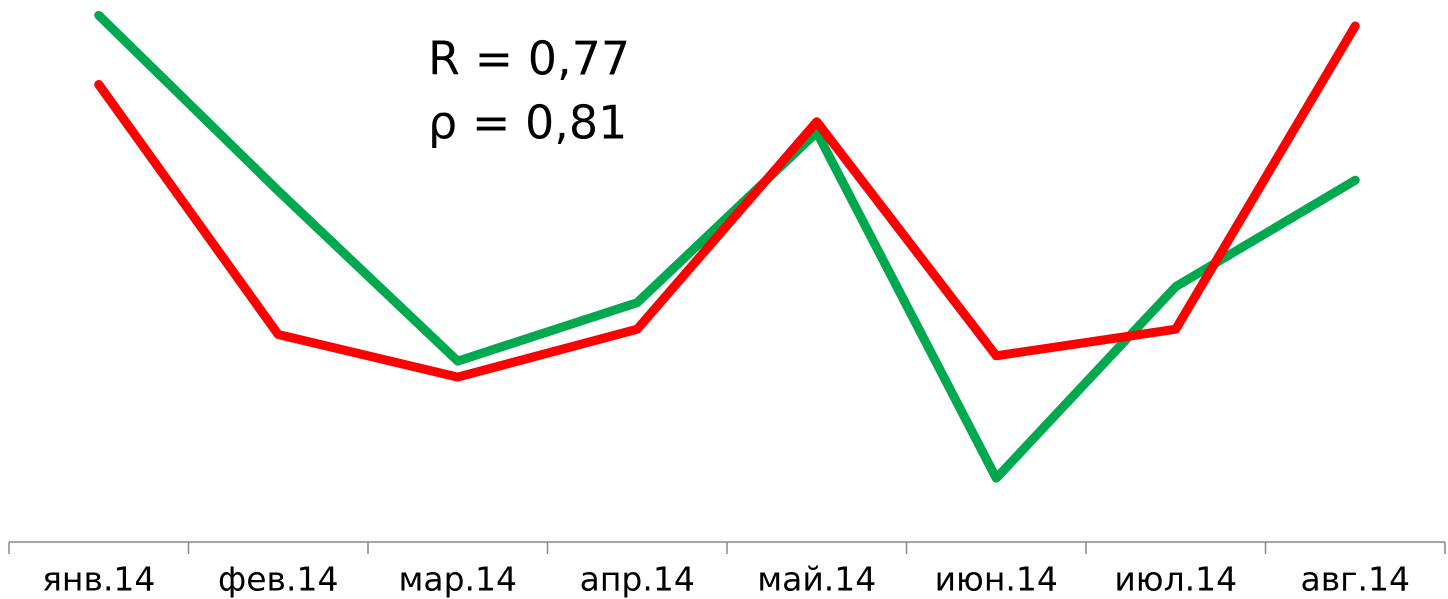 This screenshot has height=599, width=1448. What do you see at coordinates (527, 123) in the screenshot?
I see `annotation: ρ = 0,81` at bounding box center [527, 123].